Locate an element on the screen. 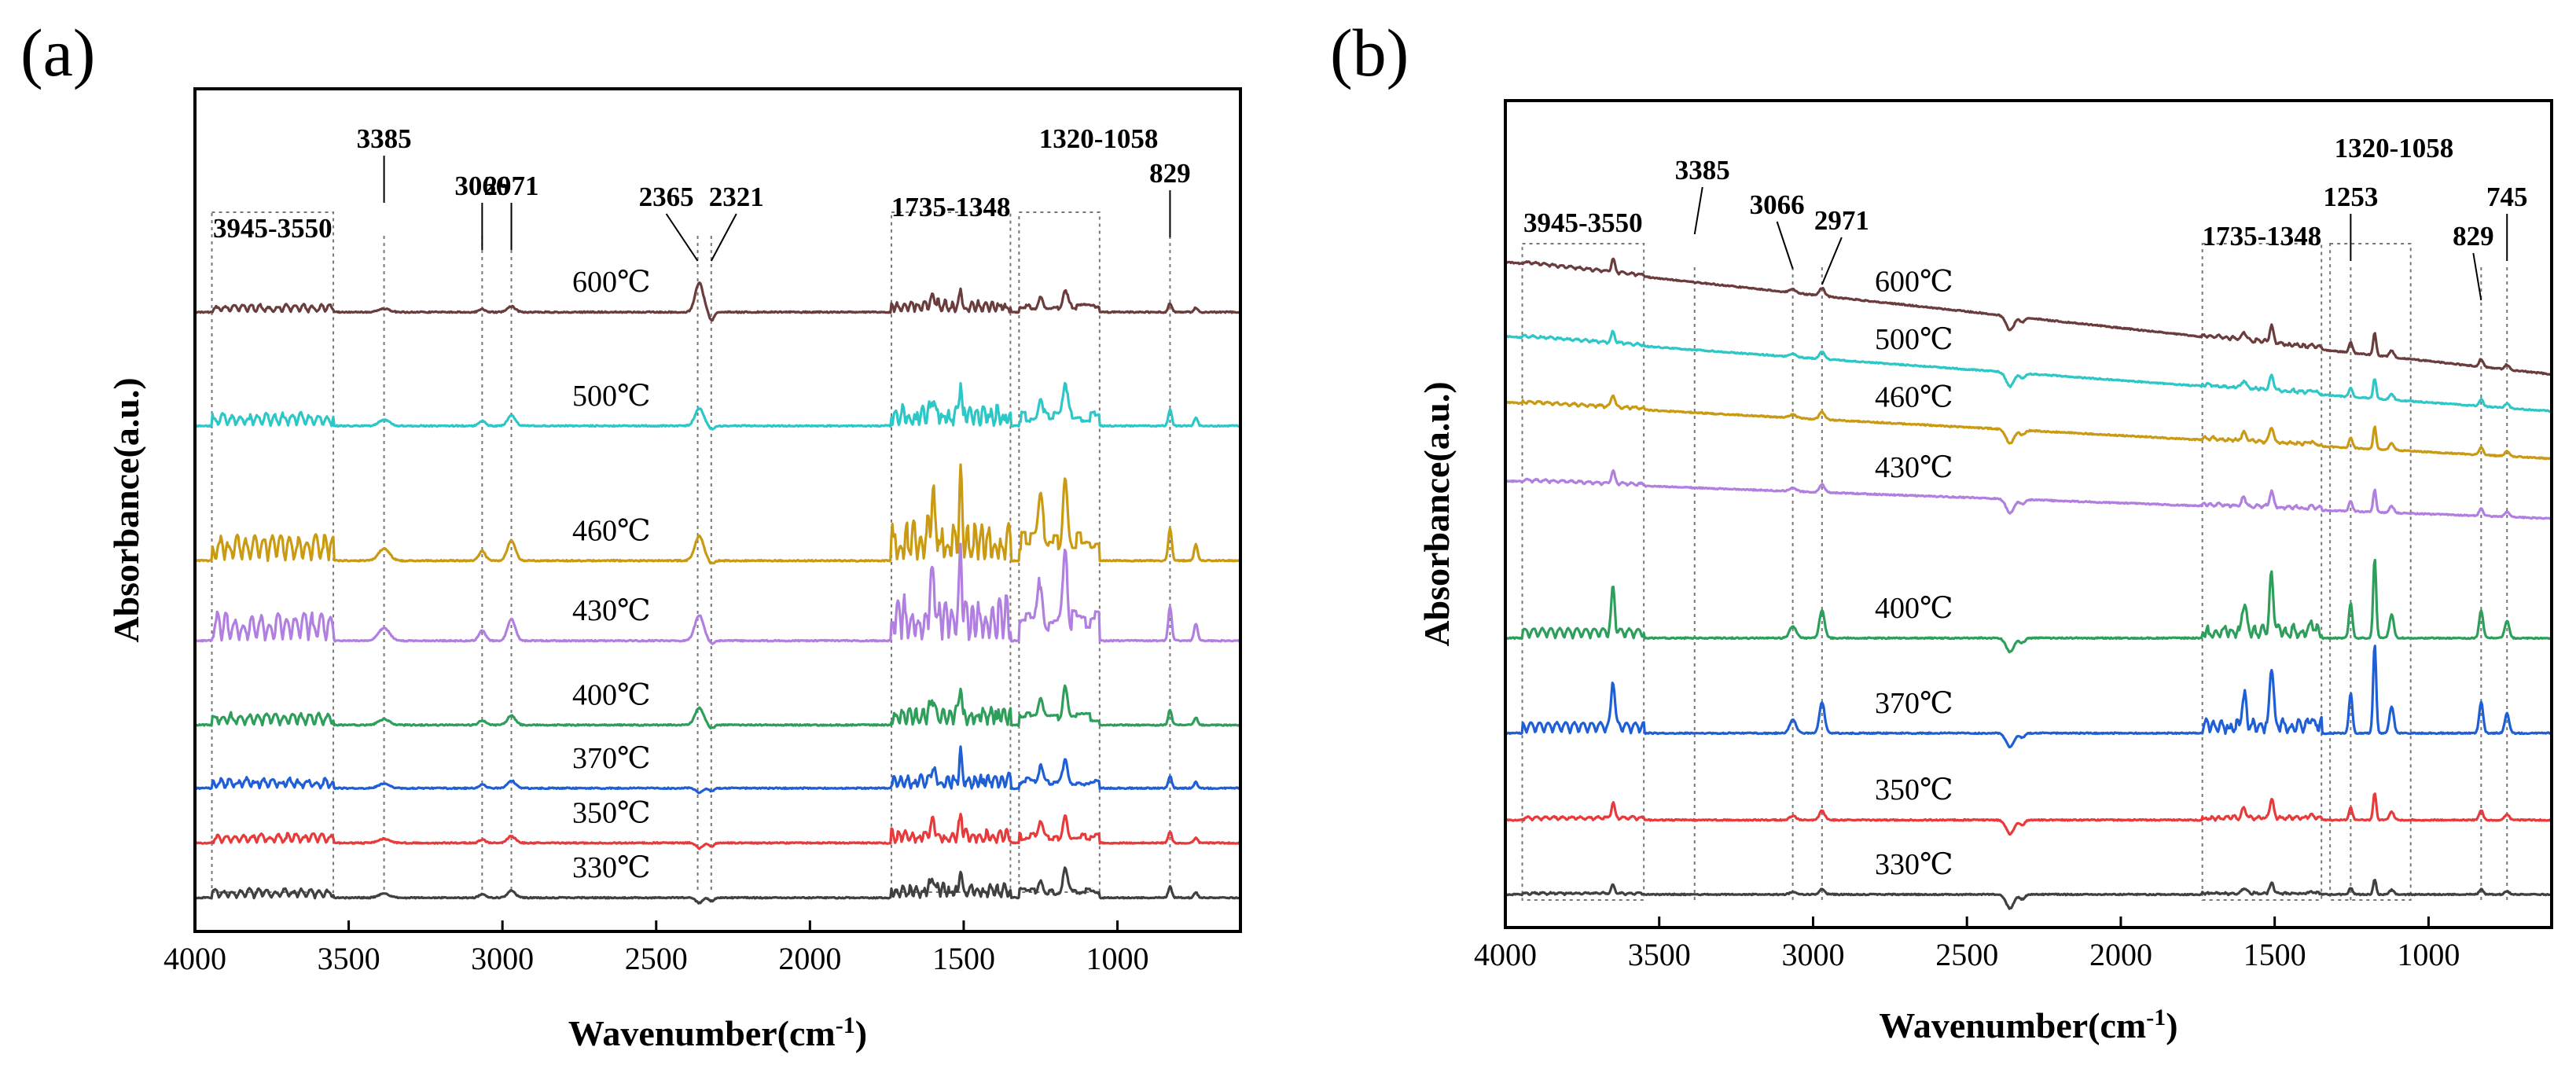 This screenshot has height=1069, width=2576. panel-label: (a) is located at coordinates (57, 52).